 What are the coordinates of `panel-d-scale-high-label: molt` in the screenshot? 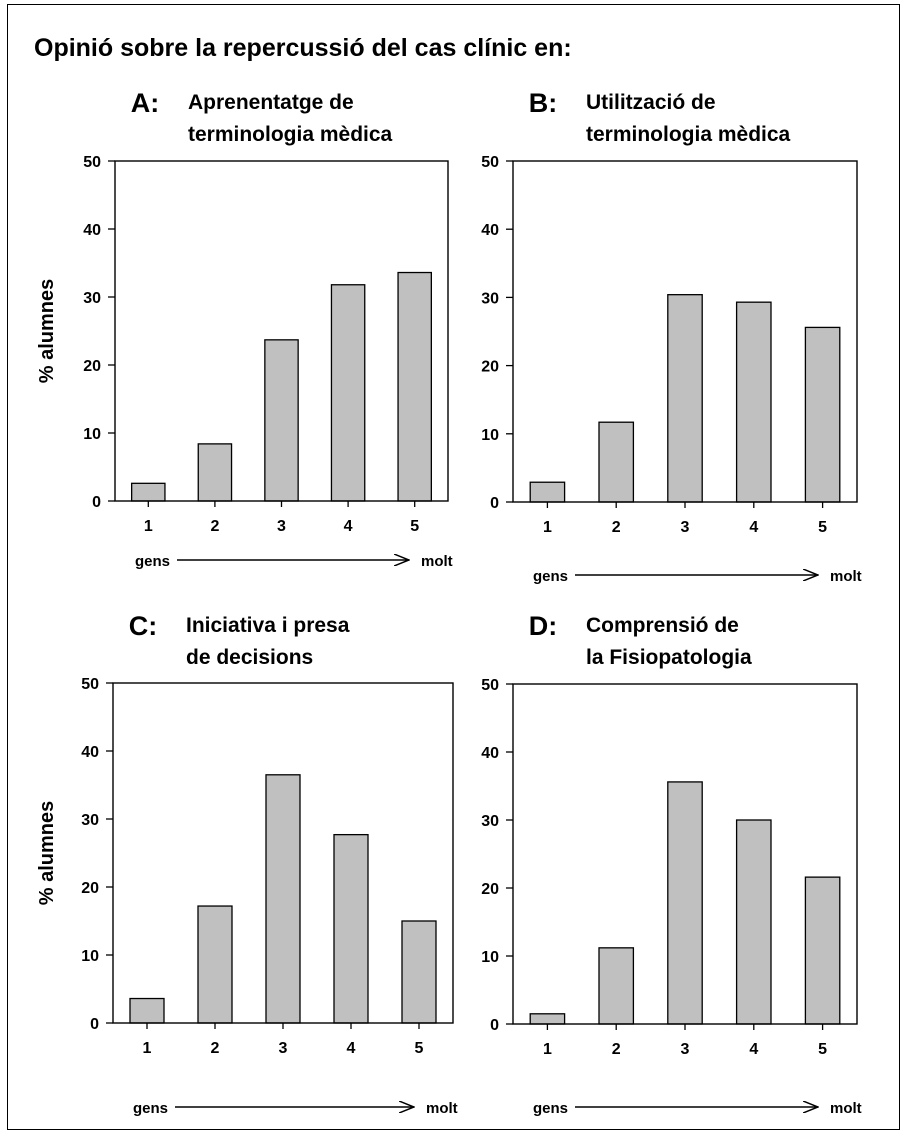 It's located at (846, 1108).